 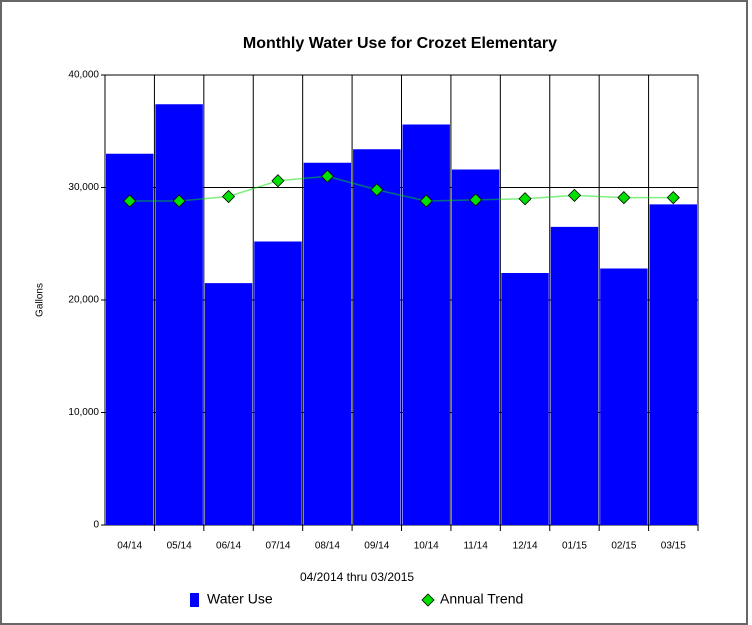 I want to click on x-tick-label: 09/14, so click(x=376, y=546).